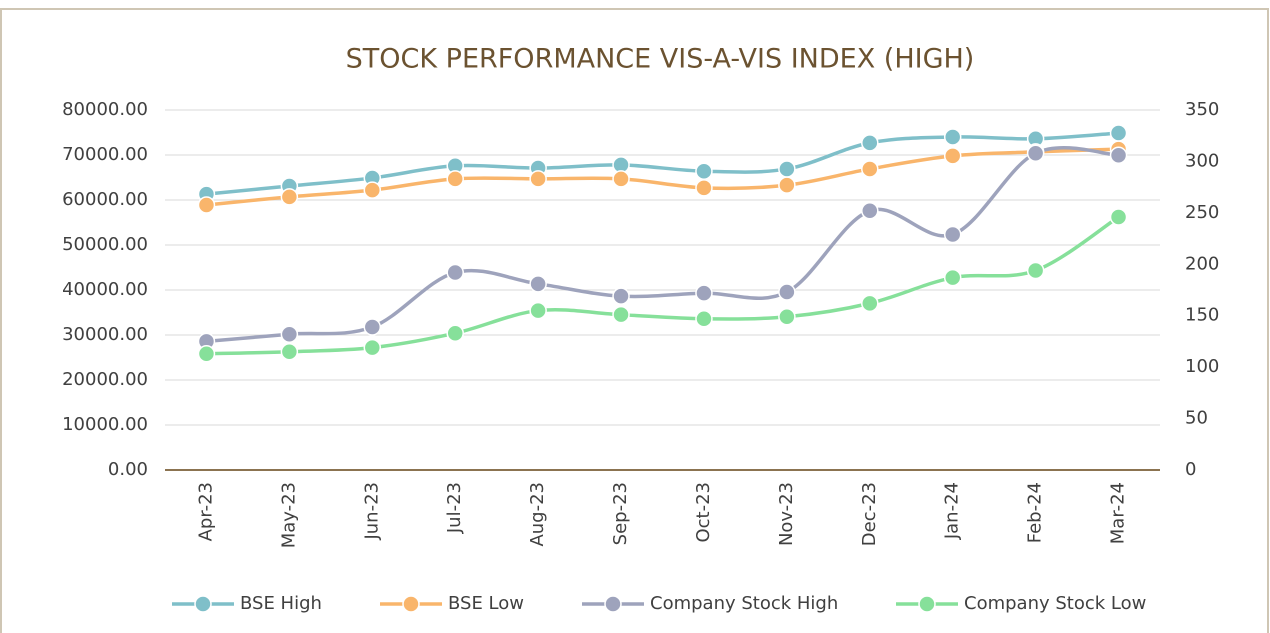 The height and width of the screenshot is (633, 1270). What do you see at coordinates (105, 199) in the screenshot?
I see `y-tick-label: 60000.00` at bounding box center [105, 199].